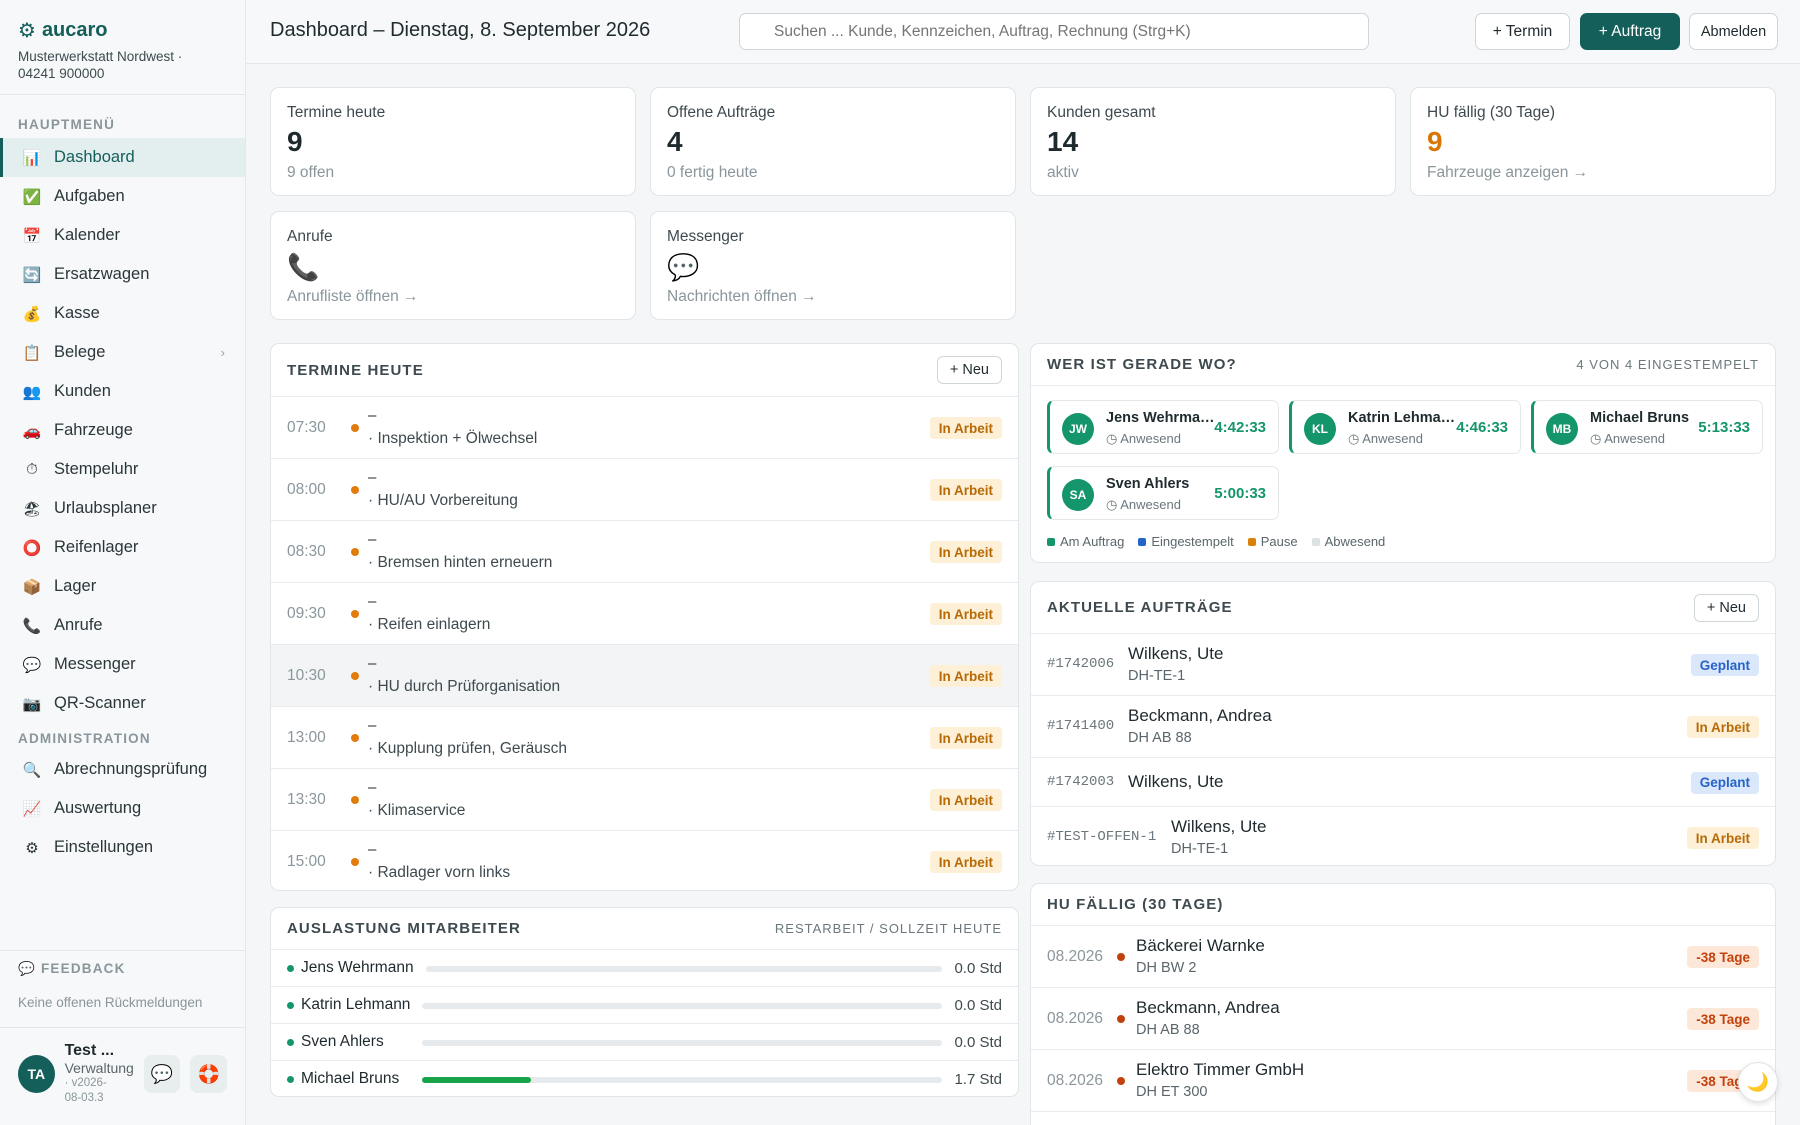  I want to click on stat-card: HU fällig (30 Tage) 9 Fahrzeuge anzeigen →, so click(1593, 141).